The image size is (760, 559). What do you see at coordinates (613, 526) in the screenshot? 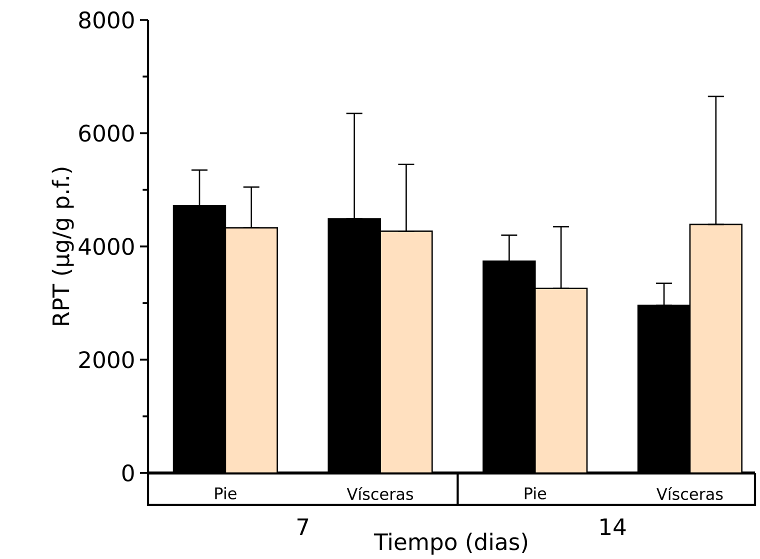
I see `text: 14` at bounding box center [613, 526].